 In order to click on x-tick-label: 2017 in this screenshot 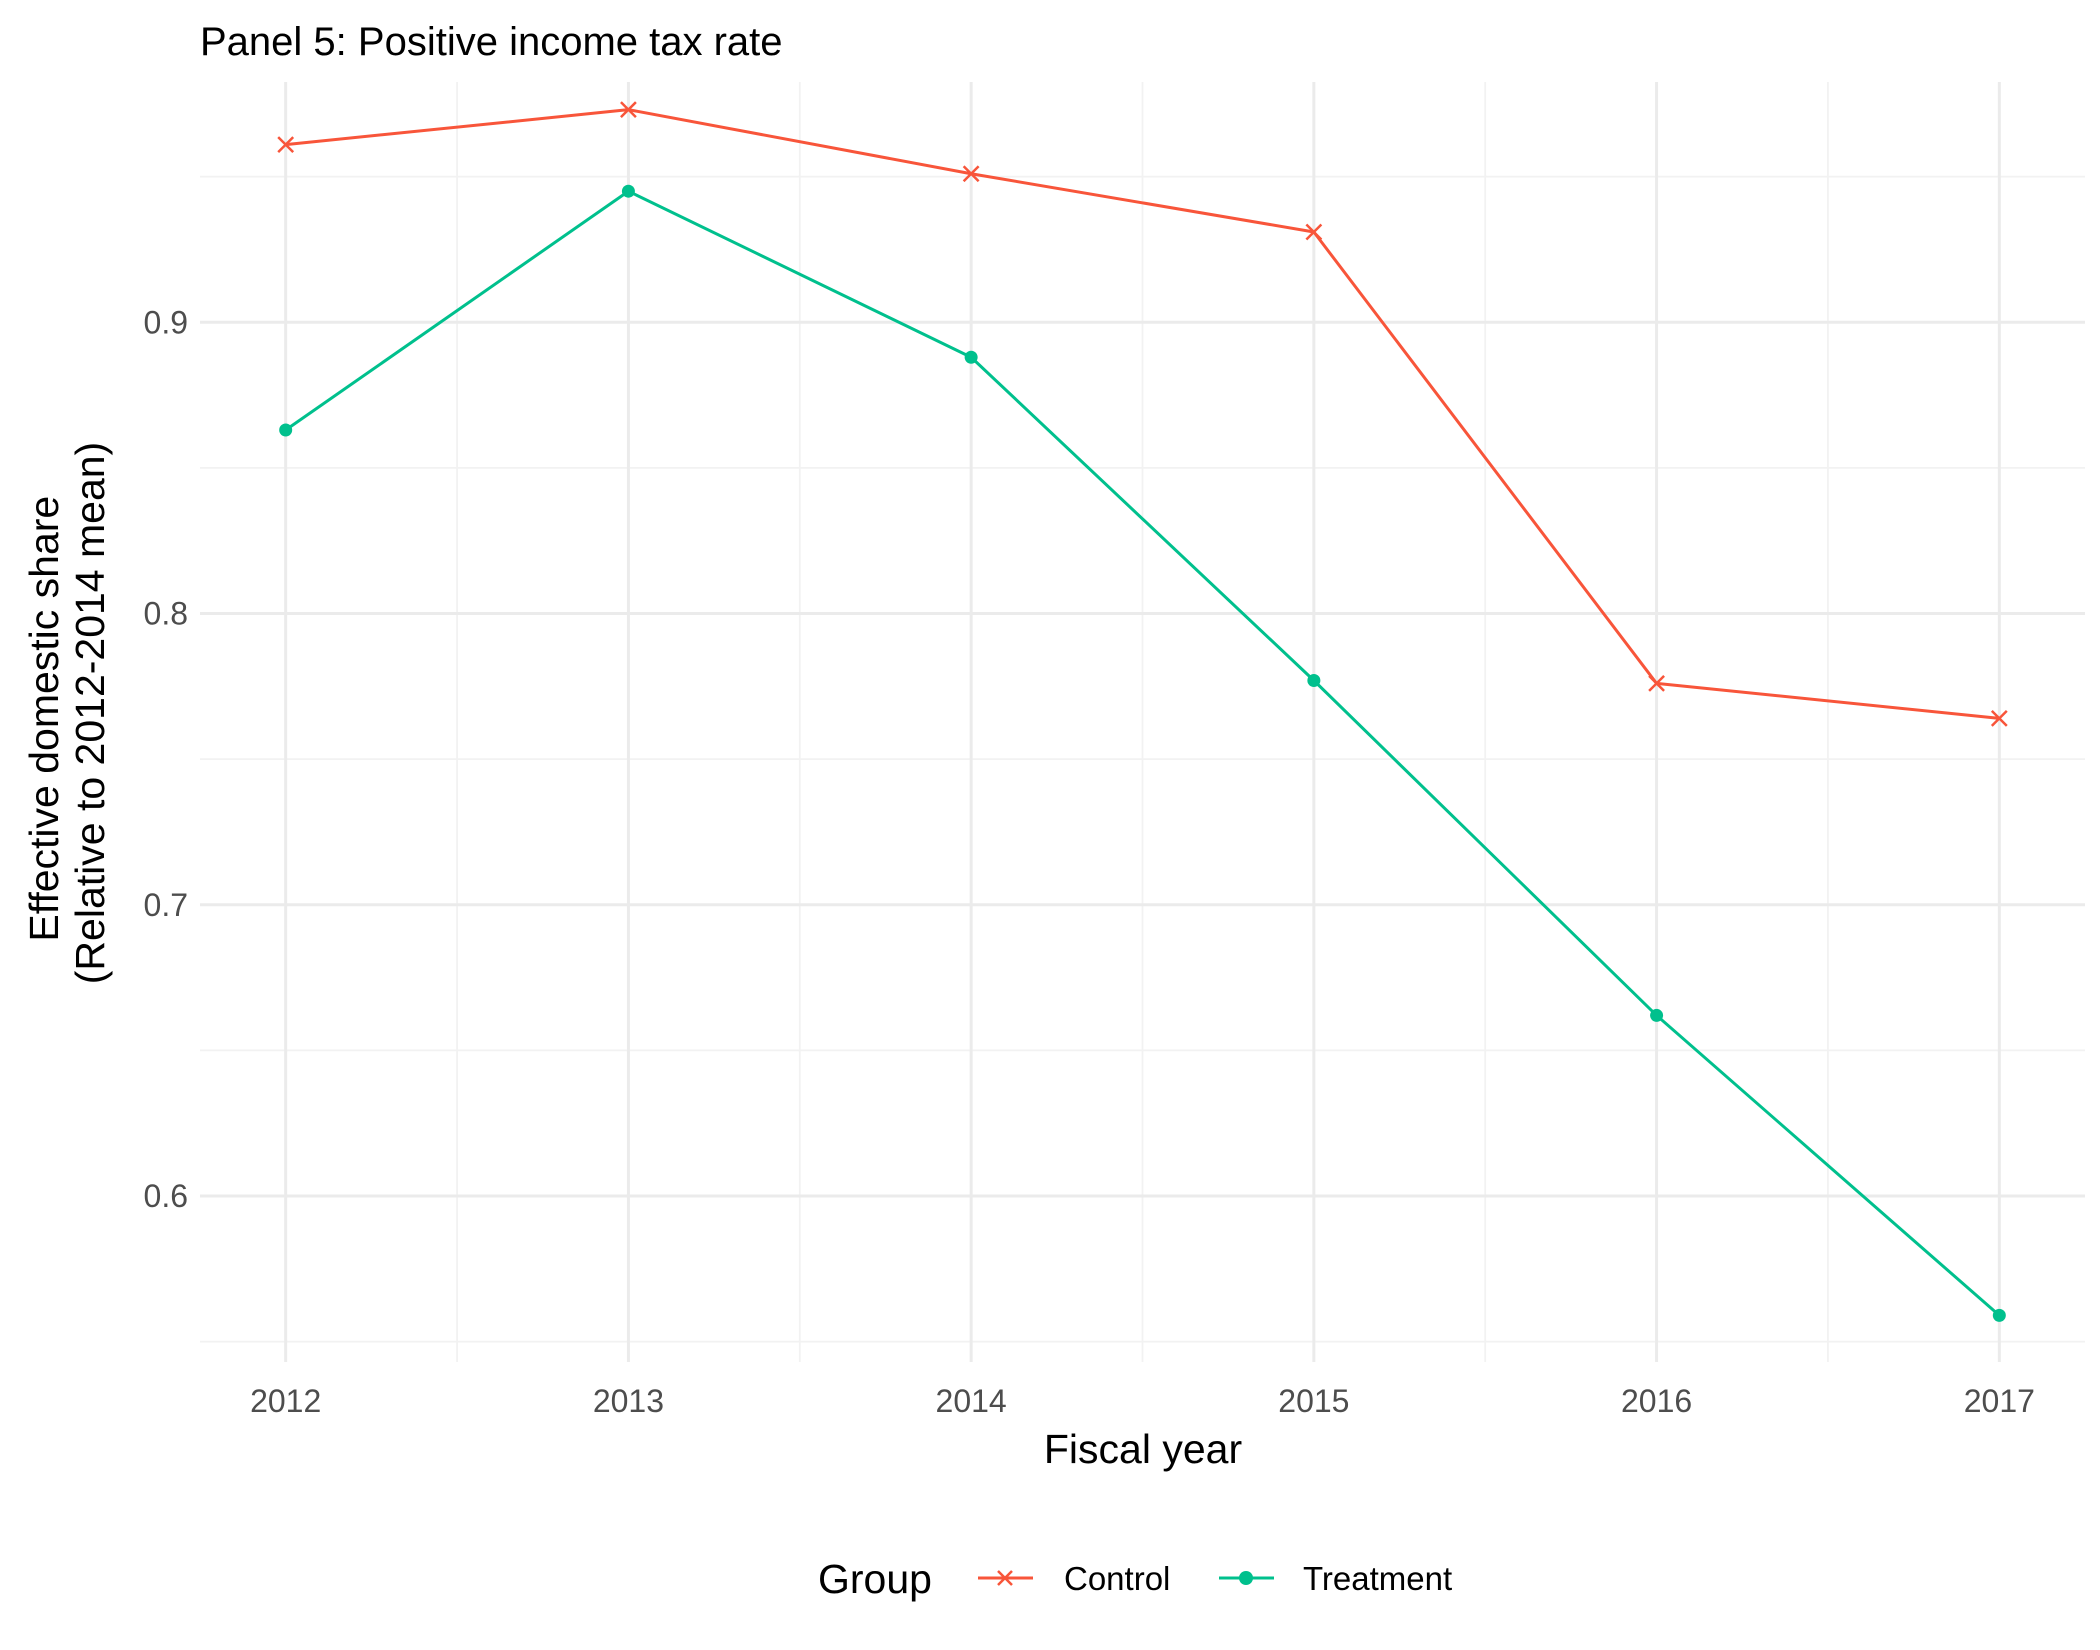, I will do `click(1999, 1401)`.